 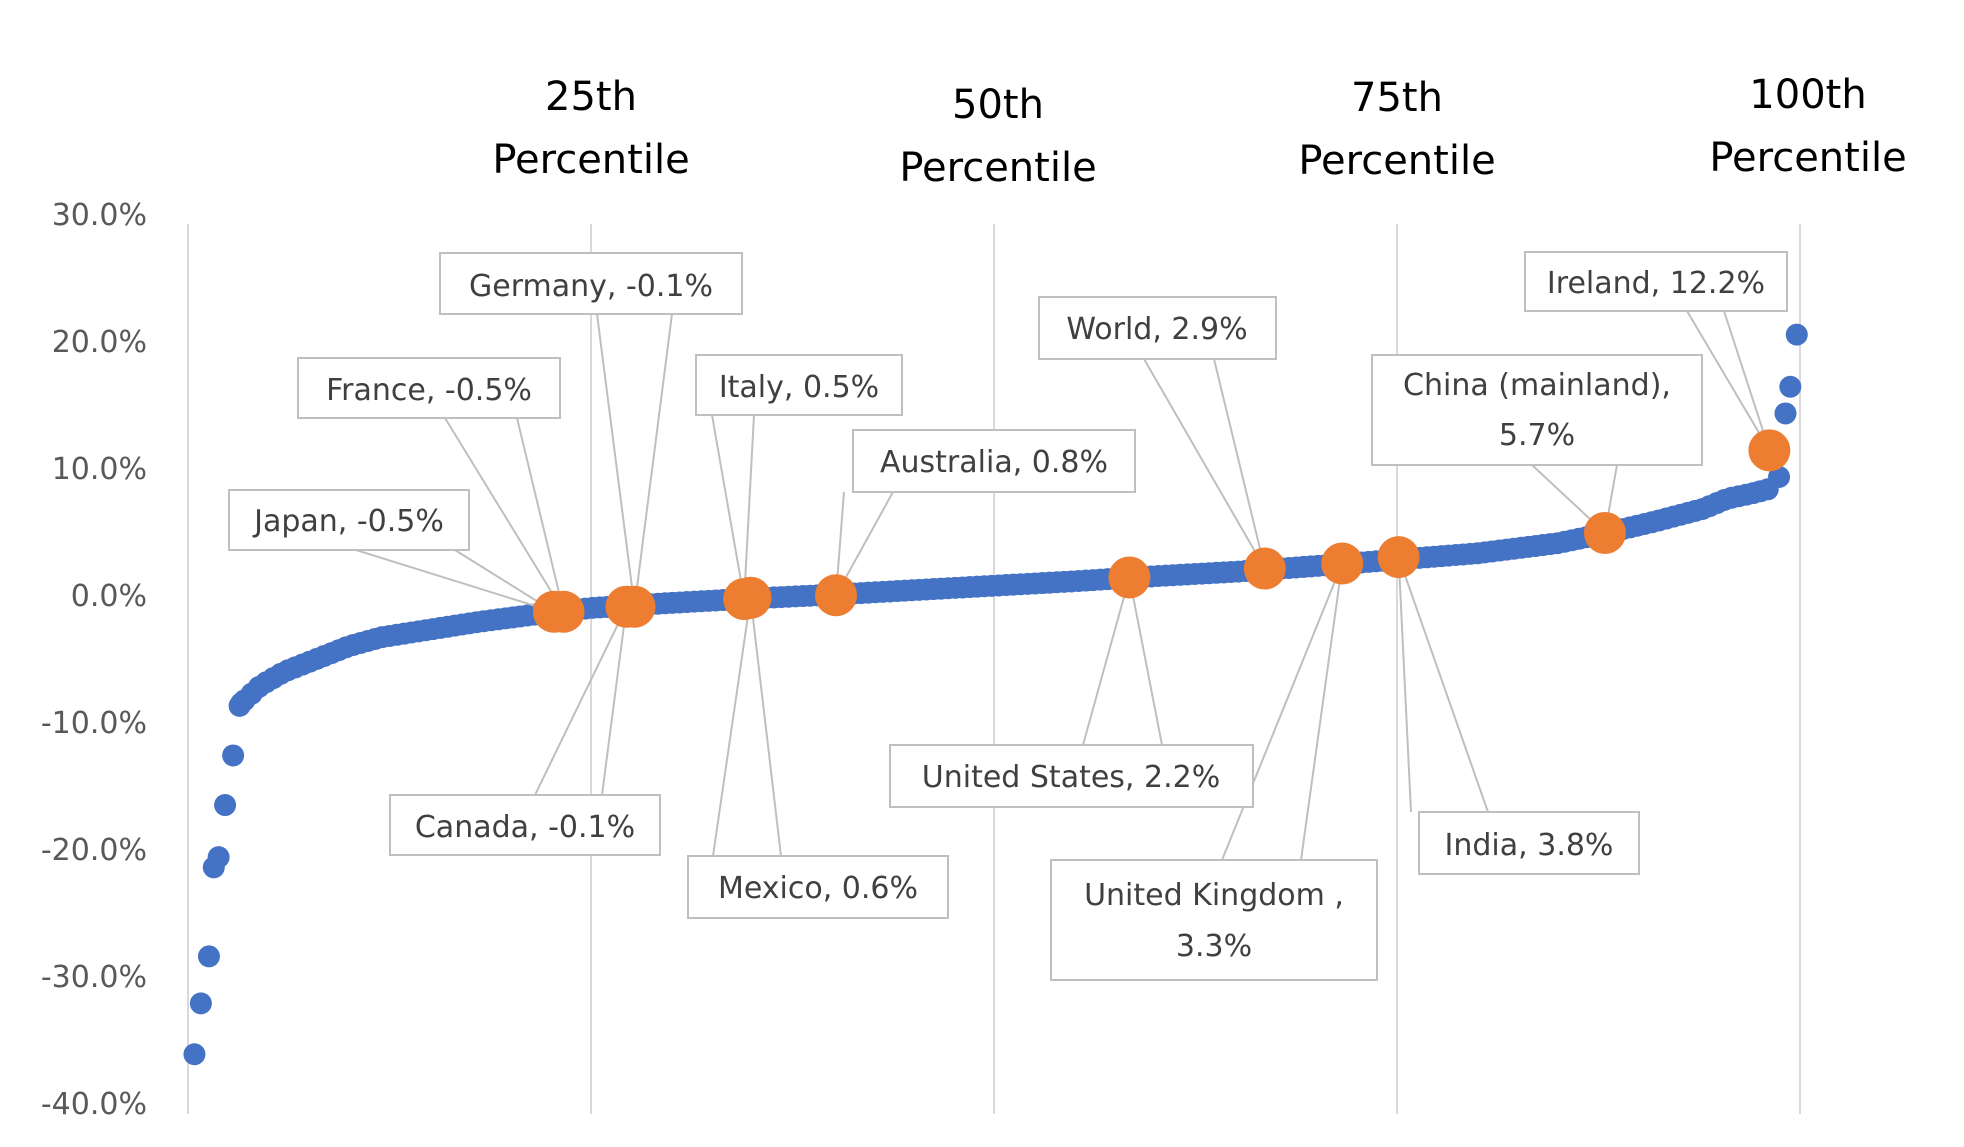 I want to click on y-tick-label: 30.0%, so click(x=99, y=215).